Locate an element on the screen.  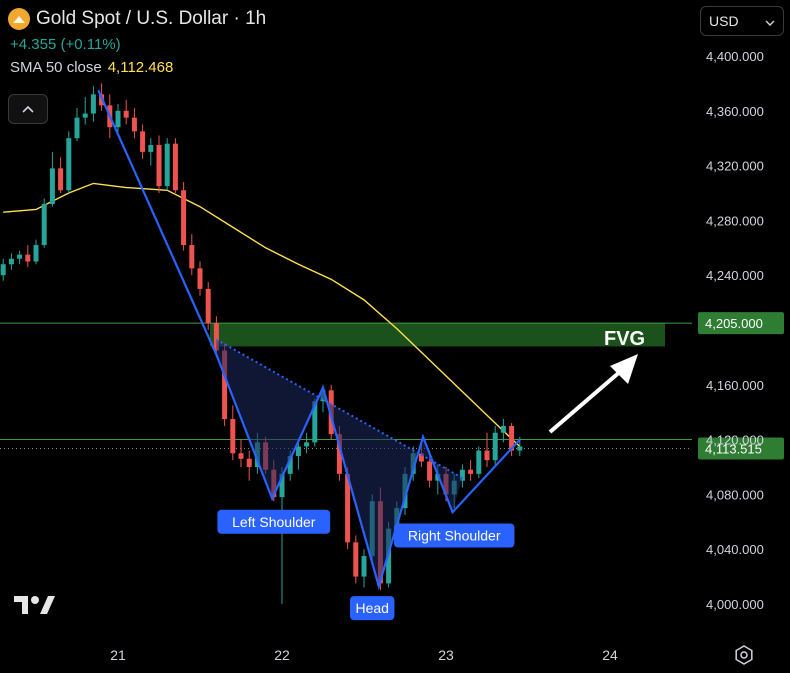
gold-coin-icon is located at coordinates (19, 19).